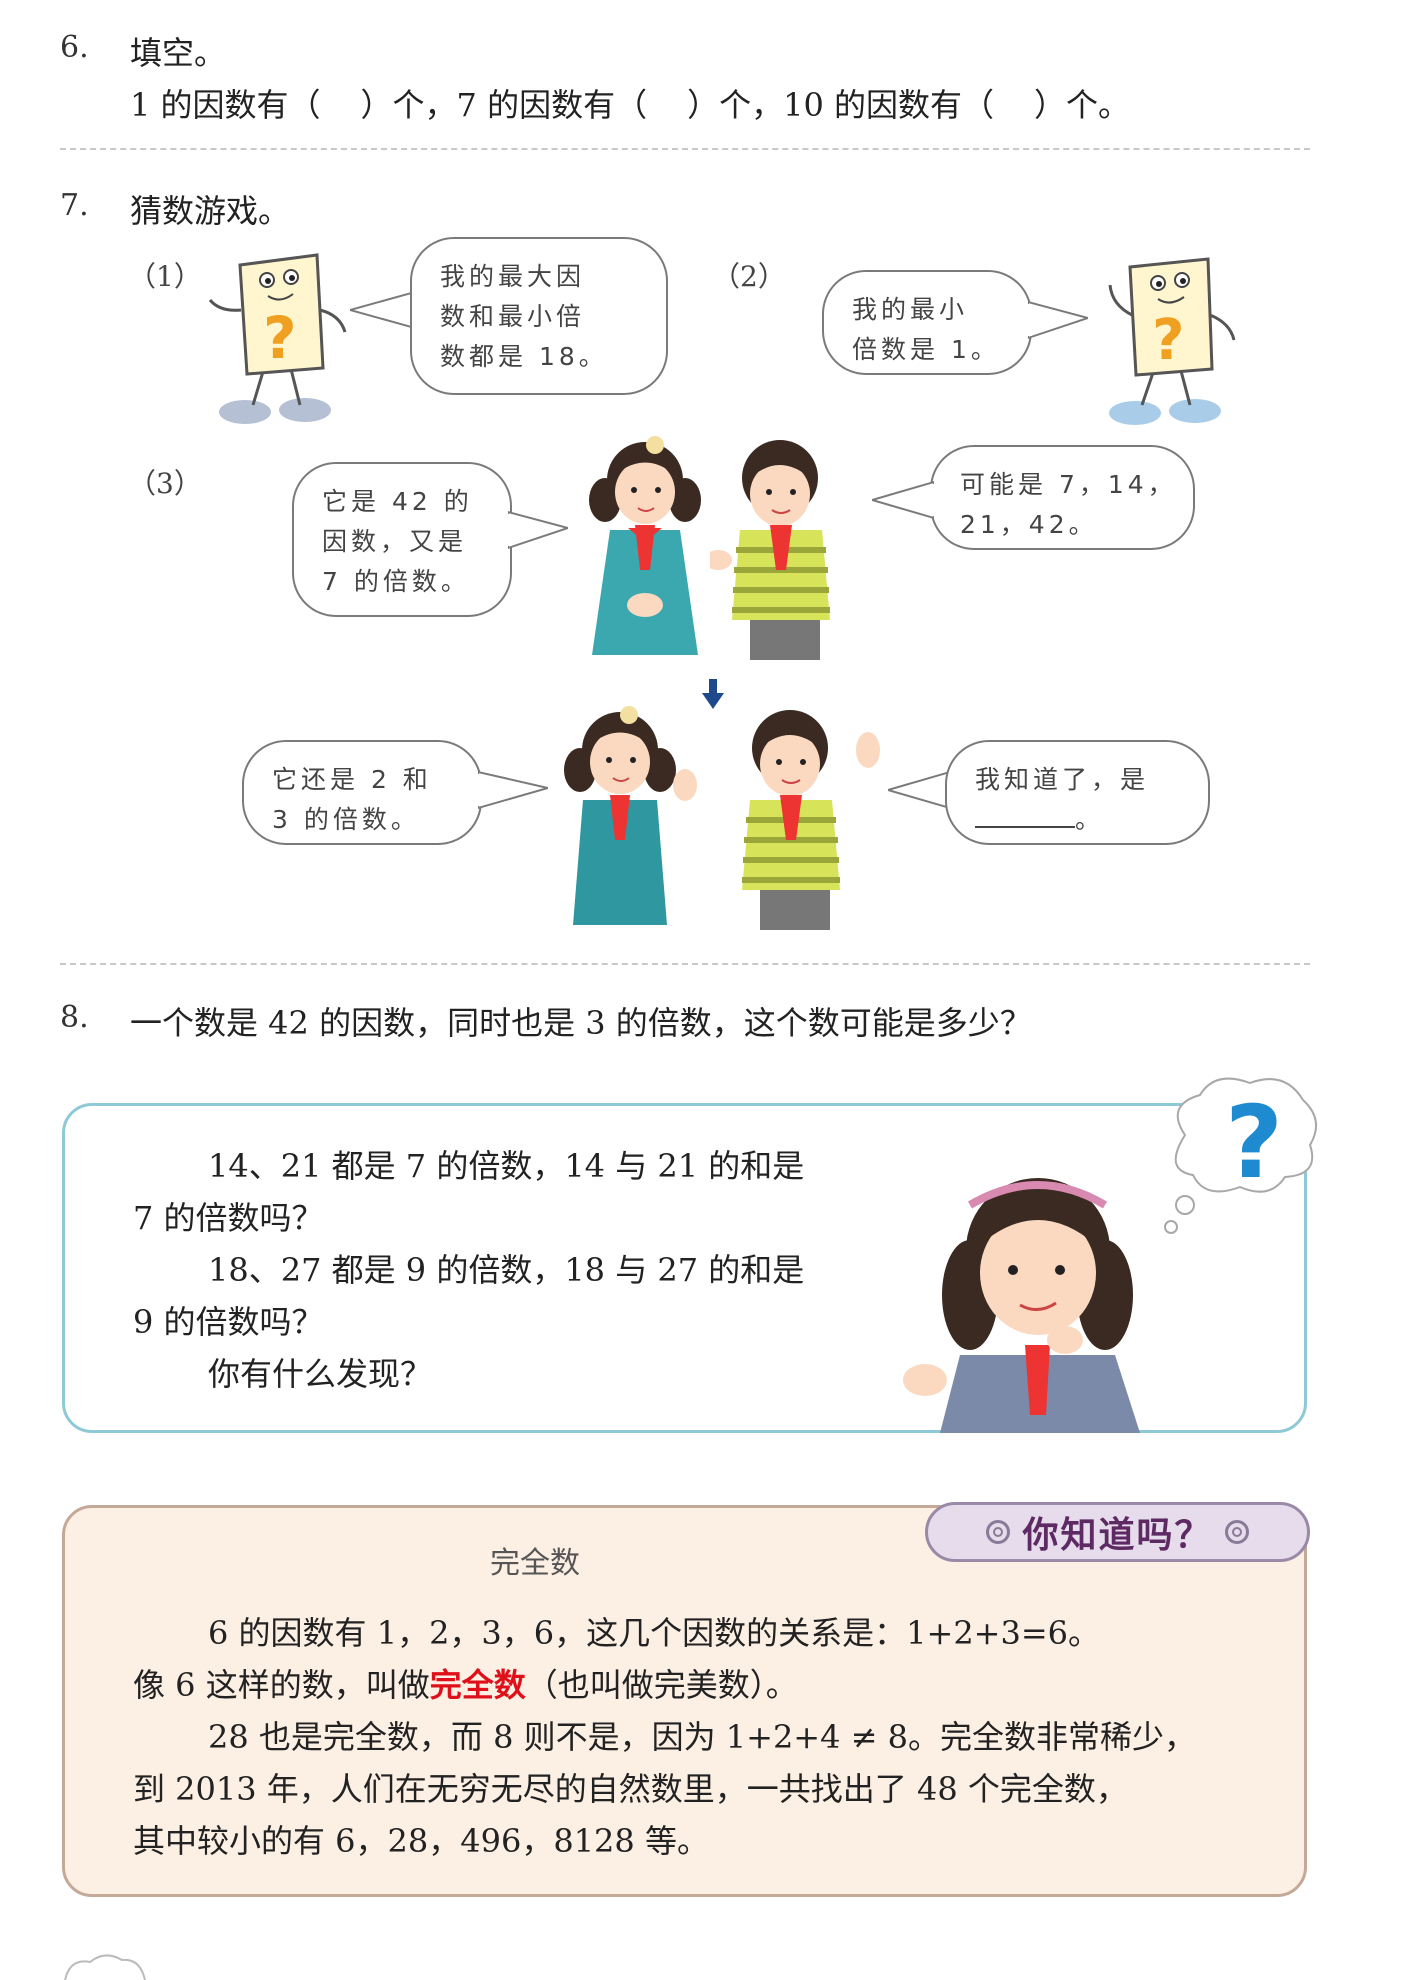 The height and width of the screenshot is (1980, 1402). What do you see at coordinates (165, 276) in the screenshot?
I see `q7-part1-label: （1）` at bounding box center [165, 276].